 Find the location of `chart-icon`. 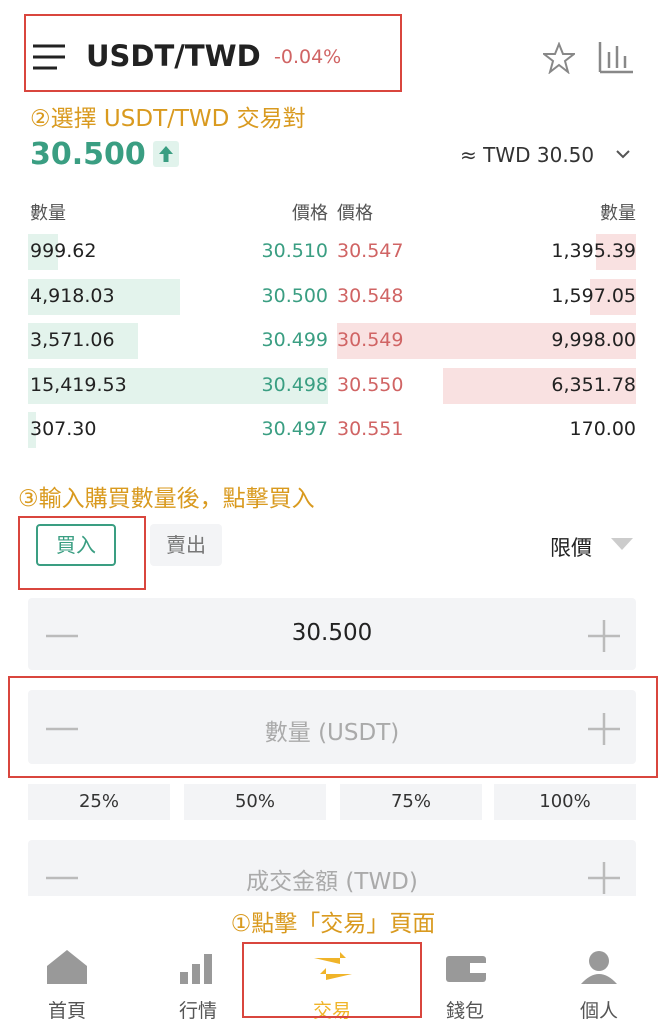

chart-icon is located at coordinates (616, 57).